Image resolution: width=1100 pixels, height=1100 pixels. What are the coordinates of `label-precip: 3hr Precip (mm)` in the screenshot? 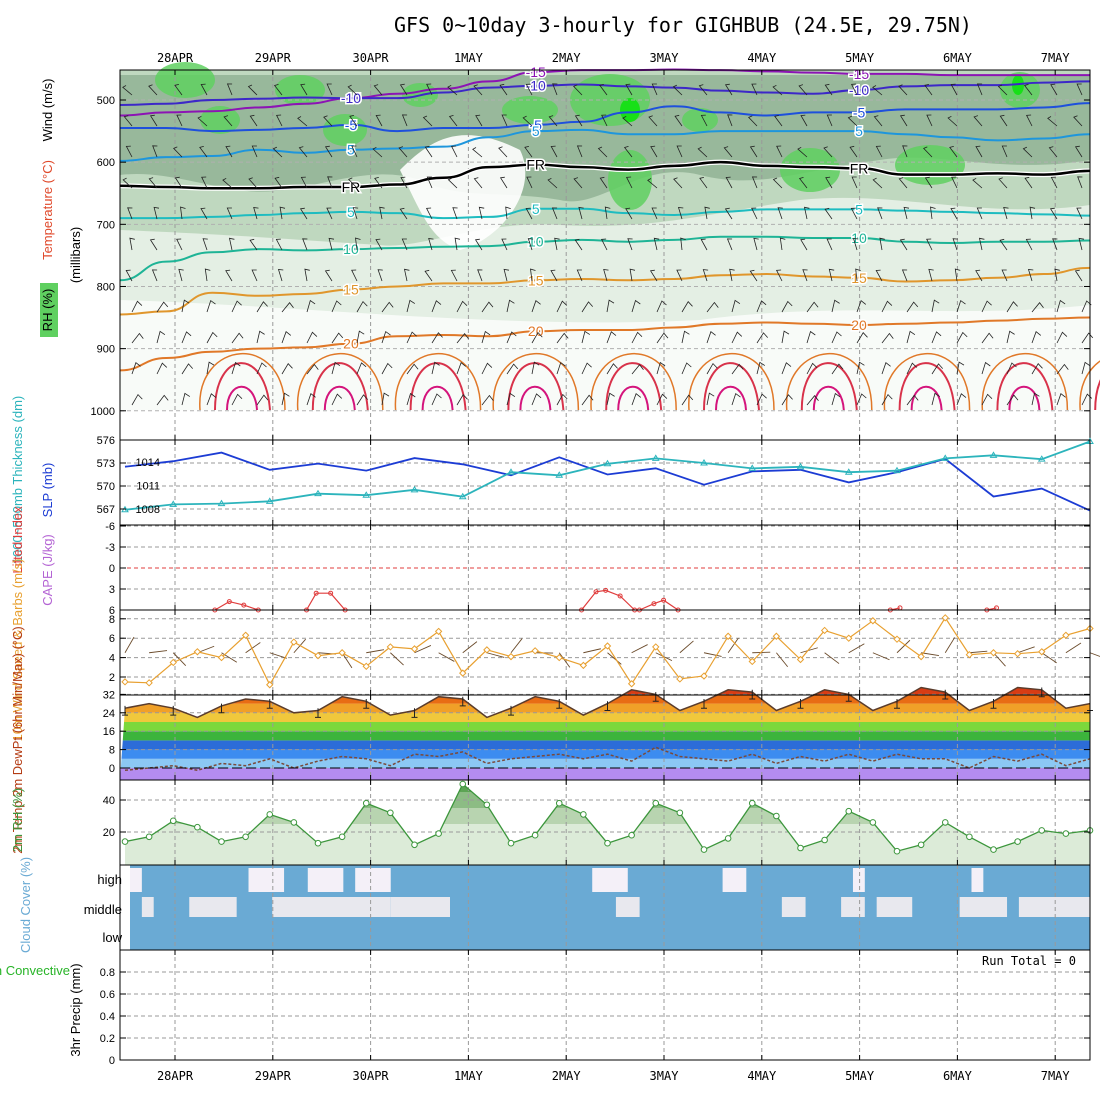 It's located at (75, 1009).